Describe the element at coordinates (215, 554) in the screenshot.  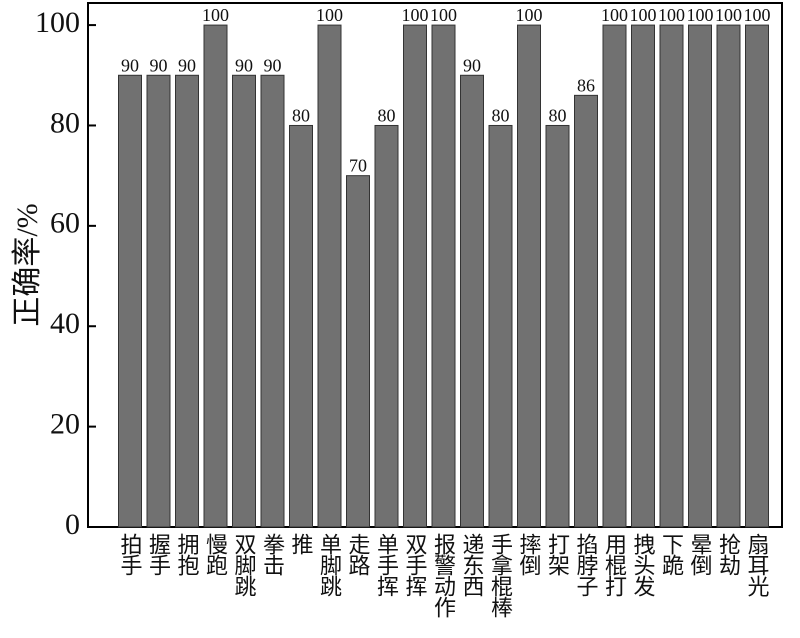
I see `x-tick-label: 慢跑` at that location.